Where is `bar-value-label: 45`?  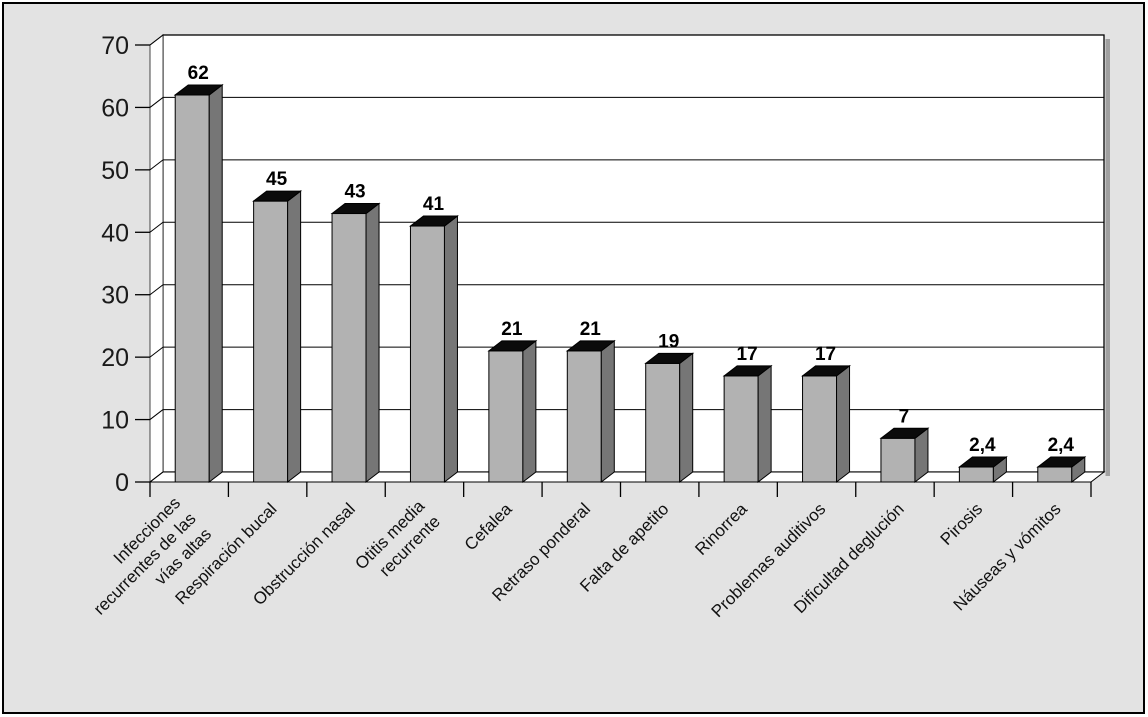 bar-value-label: 45 is located at coordinates (277, 179).